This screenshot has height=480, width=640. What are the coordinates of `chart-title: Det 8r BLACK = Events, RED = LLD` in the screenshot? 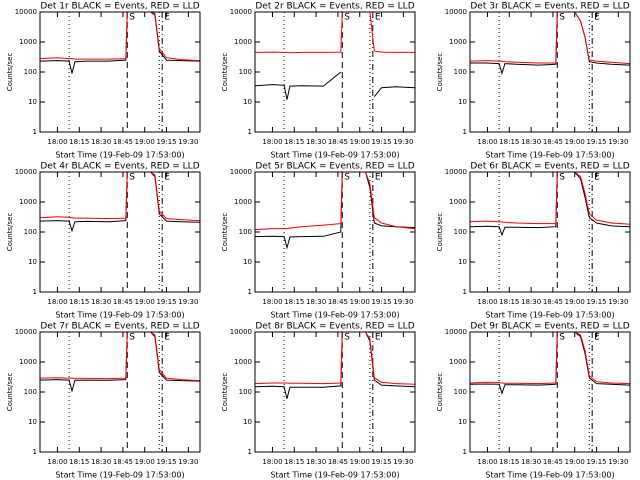 It's located at (334, 327).